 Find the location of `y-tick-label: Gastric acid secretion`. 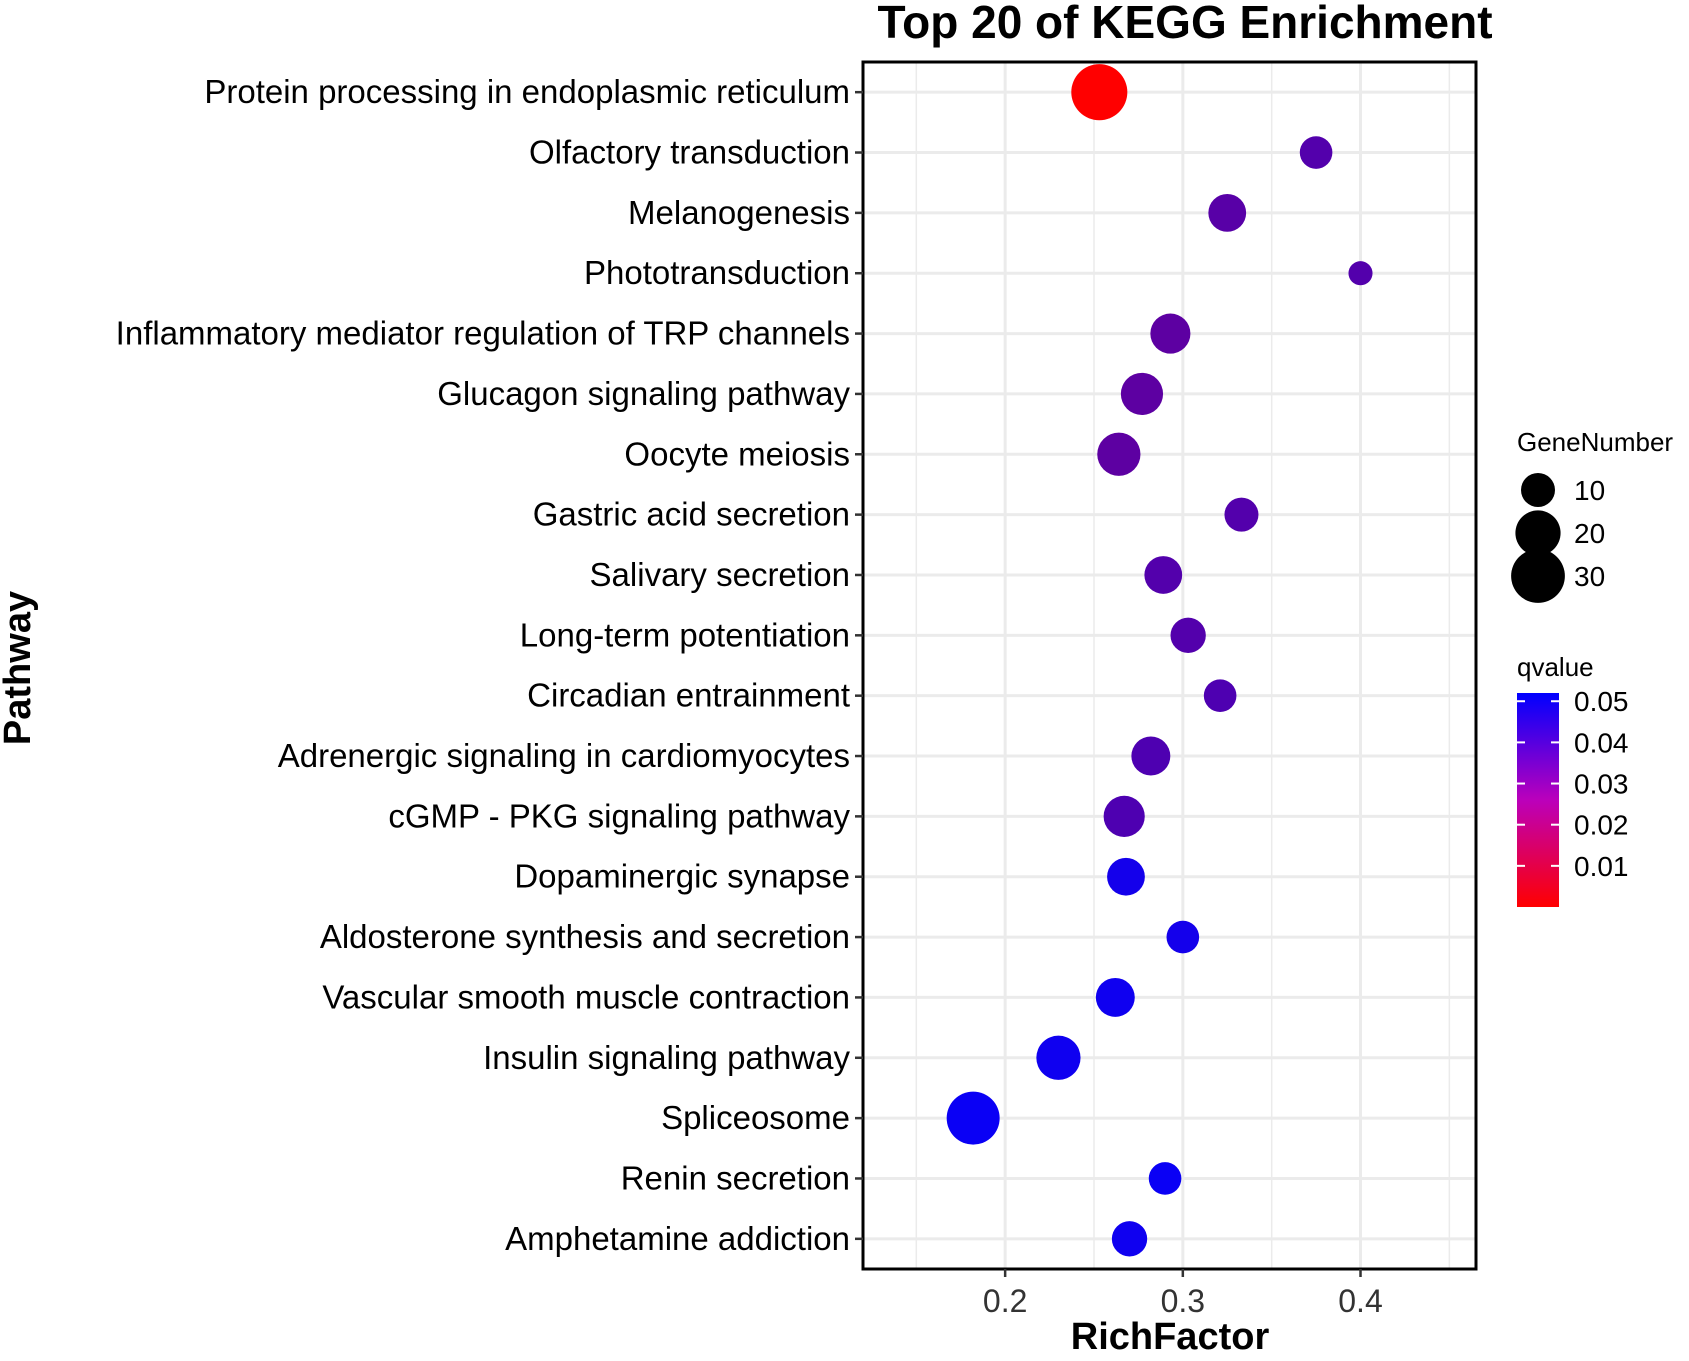

y-tick-label: Gastric acid secretion is located at coordinates (691, 514).